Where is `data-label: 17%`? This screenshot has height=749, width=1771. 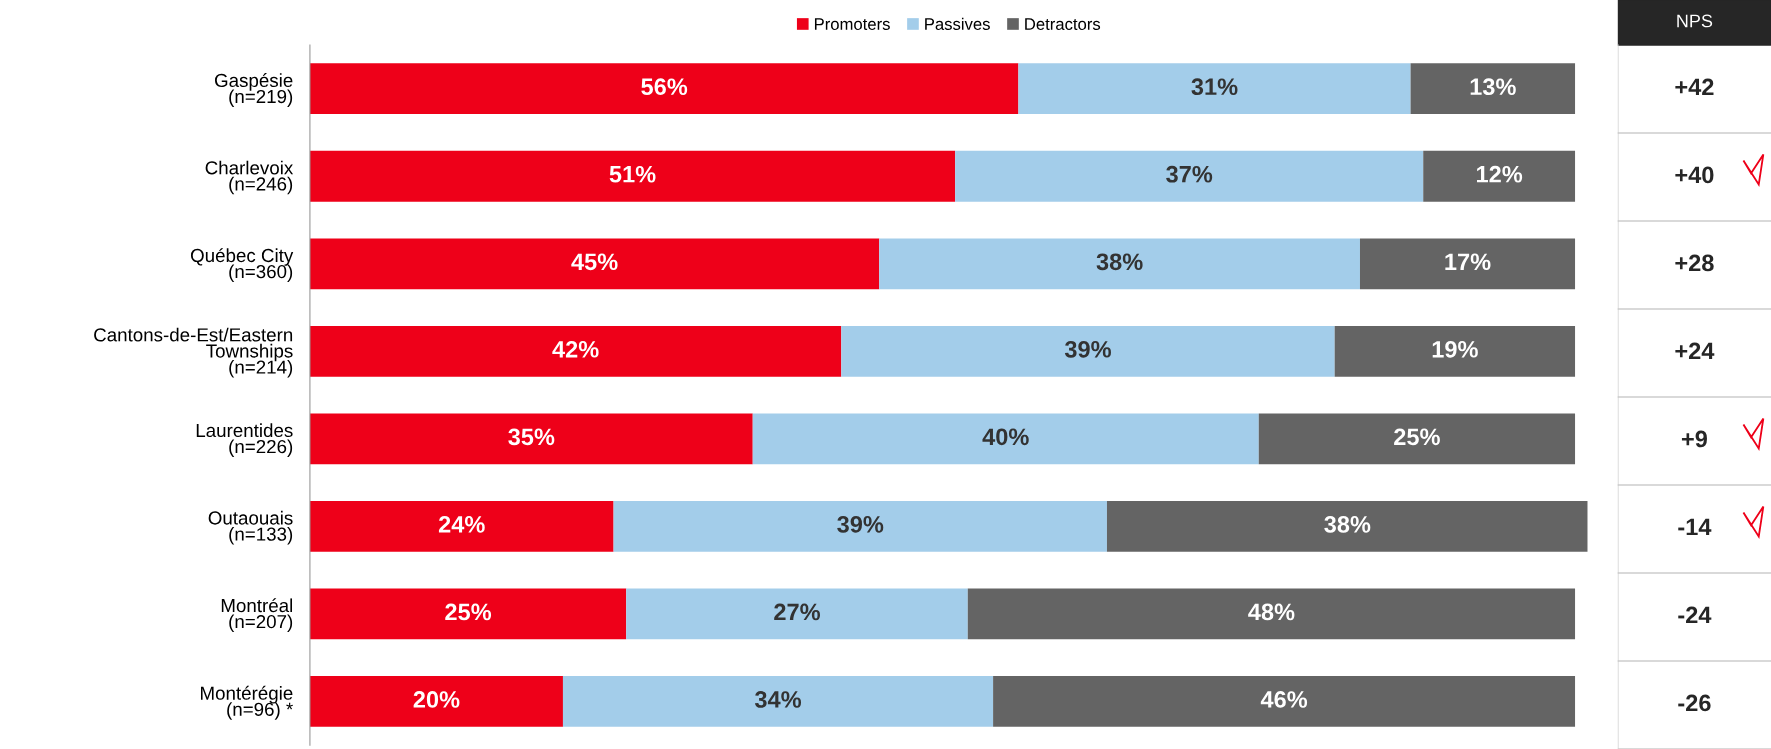
data-label: 17% is located at coordinates (1468, 262).